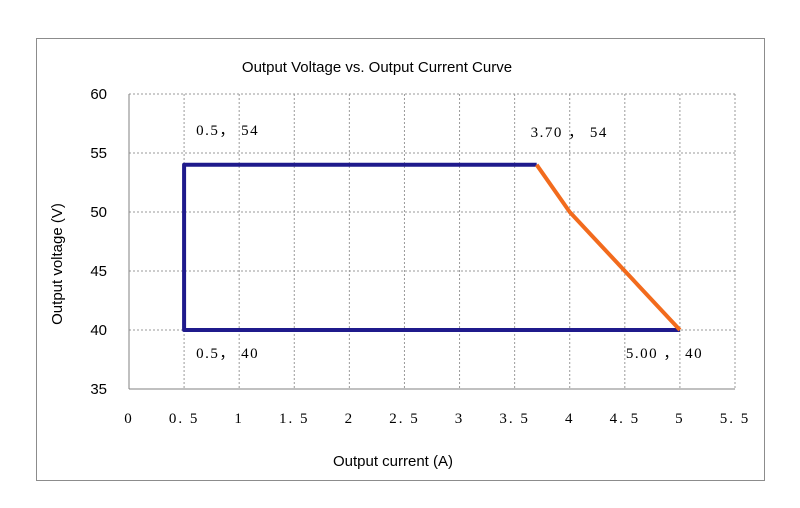 The width and height of the screenshot is (800, 508). I want to click on chart-title: Output Voltage vs. Output Current Curve, so click(377, 67).